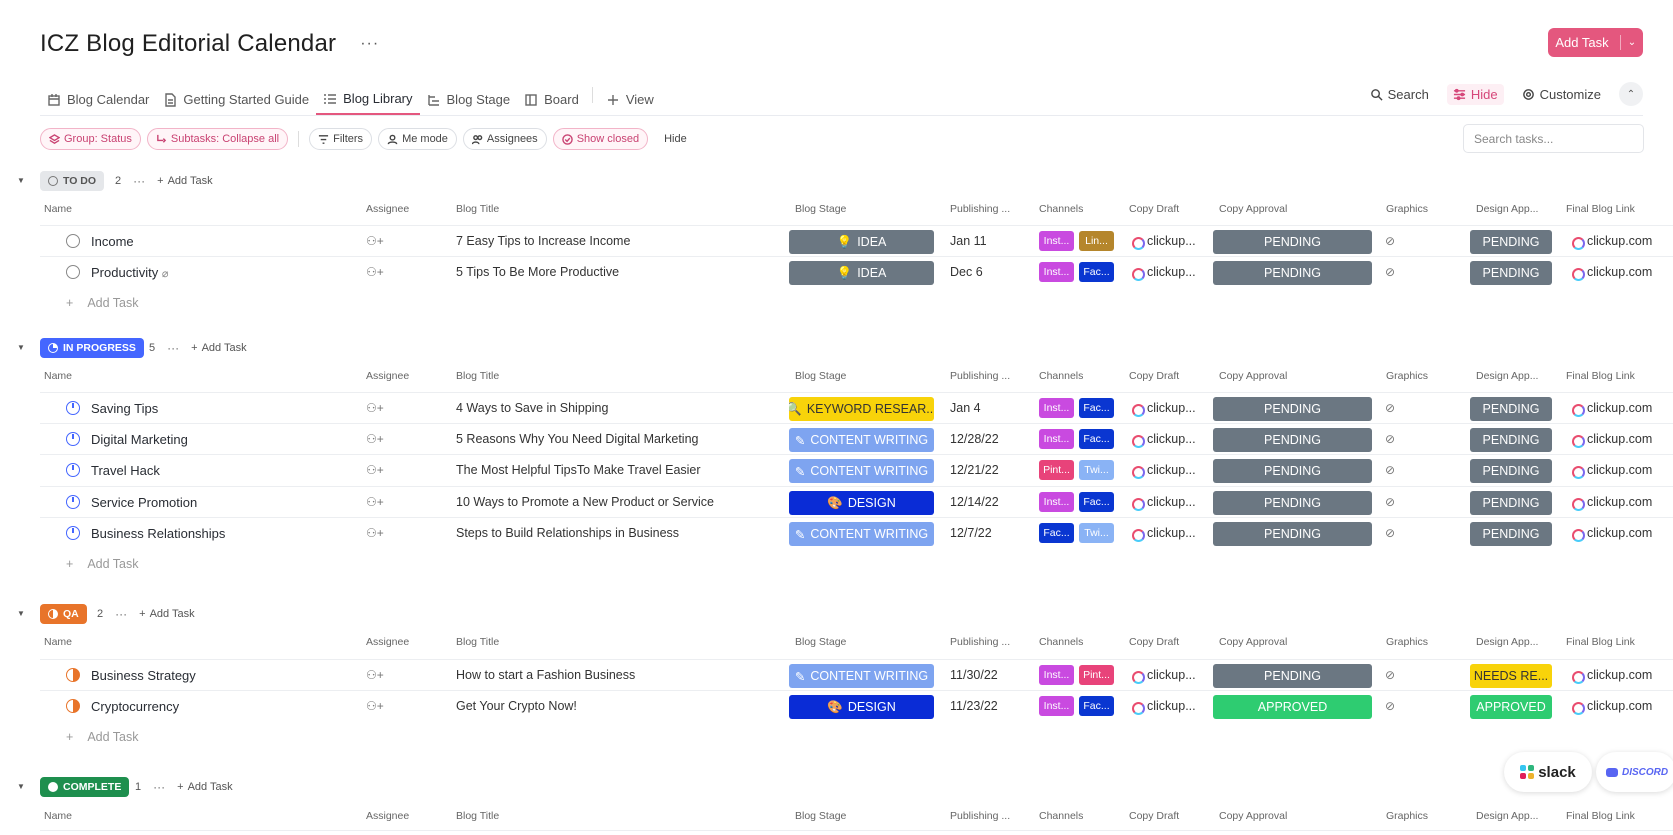 This screenshot has height=835, width=1673. Describe the element at coordinates (1631, 94) in the screenshot. I see `collapse-header-button: ⌃` at that location.